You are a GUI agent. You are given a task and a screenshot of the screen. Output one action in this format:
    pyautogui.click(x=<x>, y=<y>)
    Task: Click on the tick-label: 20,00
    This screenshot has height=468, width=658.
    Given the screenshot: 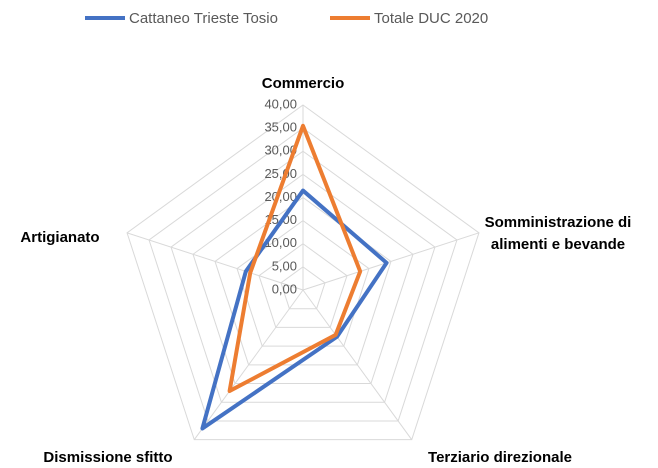 What is the action you would take?
    pyautogui.click(x=280, y=196)
    